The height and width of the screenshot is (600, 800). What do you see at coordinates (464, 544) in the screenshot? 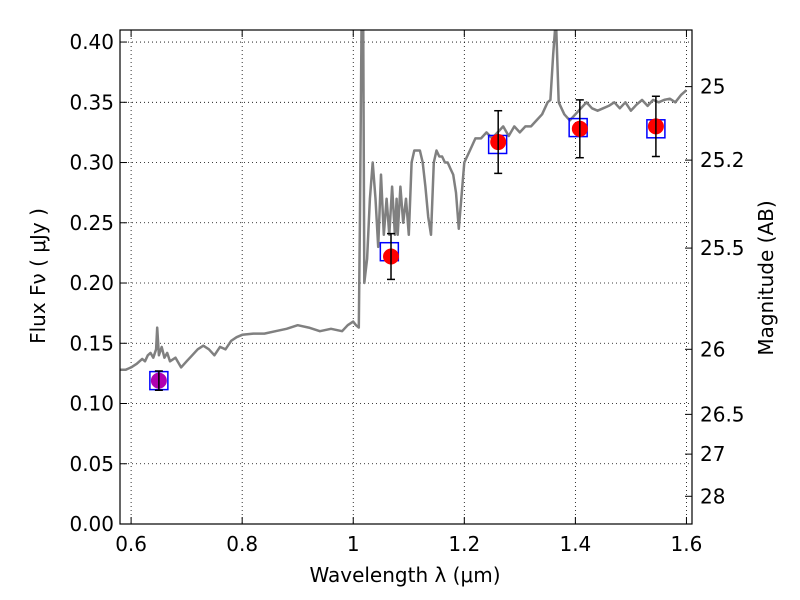
I see `x-tick-label: 1.2` at bounding box center [464, 544].